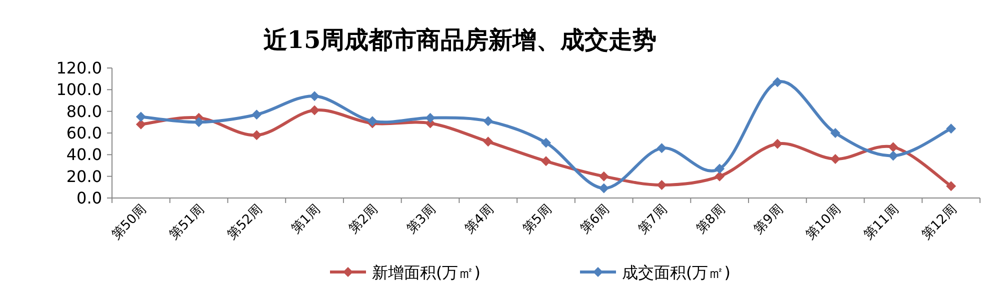 This screenshot has width=1000, height=298. What do you see at coordinates (84, 154) in the screenshot?
I see `y-tick-label: 40.0` at bounding box center [84, 154].